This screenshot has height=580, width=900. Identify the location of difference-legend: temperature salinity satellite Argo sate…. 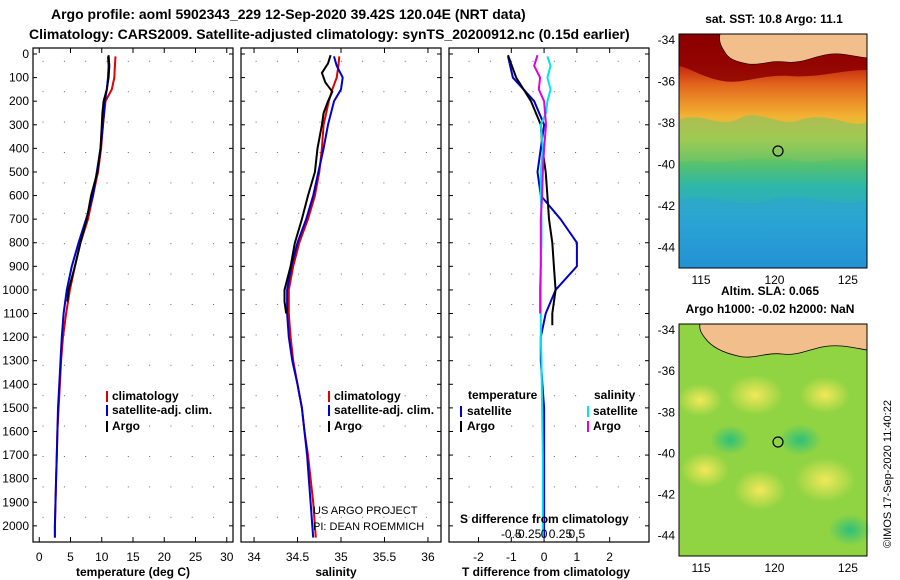
(549, 410).